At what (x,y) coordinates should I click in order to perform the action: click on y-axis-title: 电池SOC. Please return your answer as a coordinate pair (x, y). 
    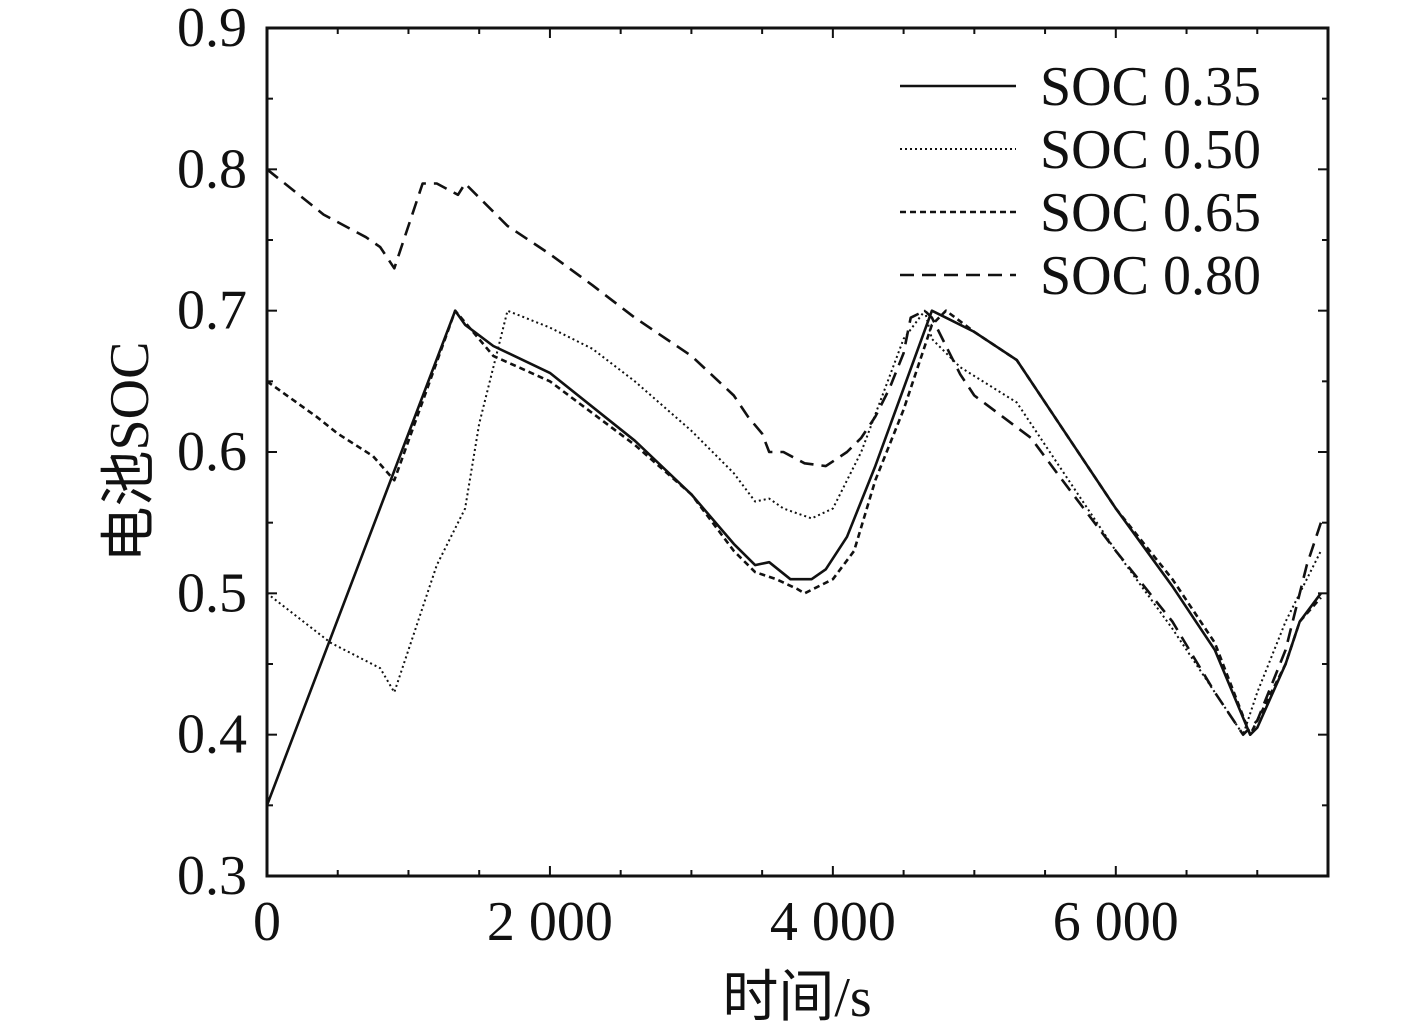
    Looking at the image, I should click on (130, 452).